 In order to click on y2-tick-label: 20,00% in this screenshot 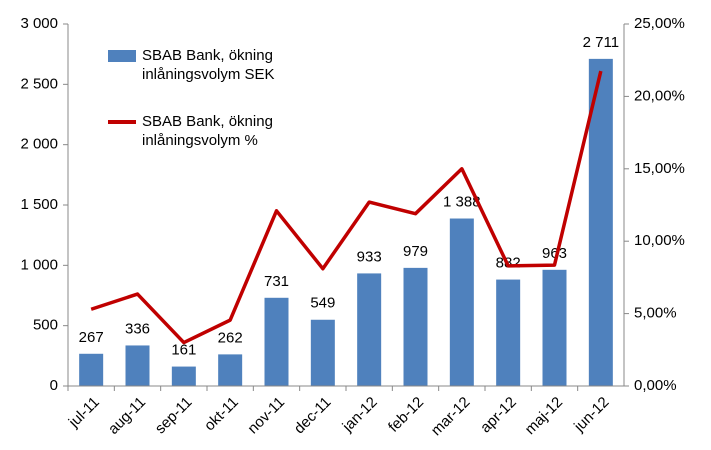, I will do `click(659, 95)`.